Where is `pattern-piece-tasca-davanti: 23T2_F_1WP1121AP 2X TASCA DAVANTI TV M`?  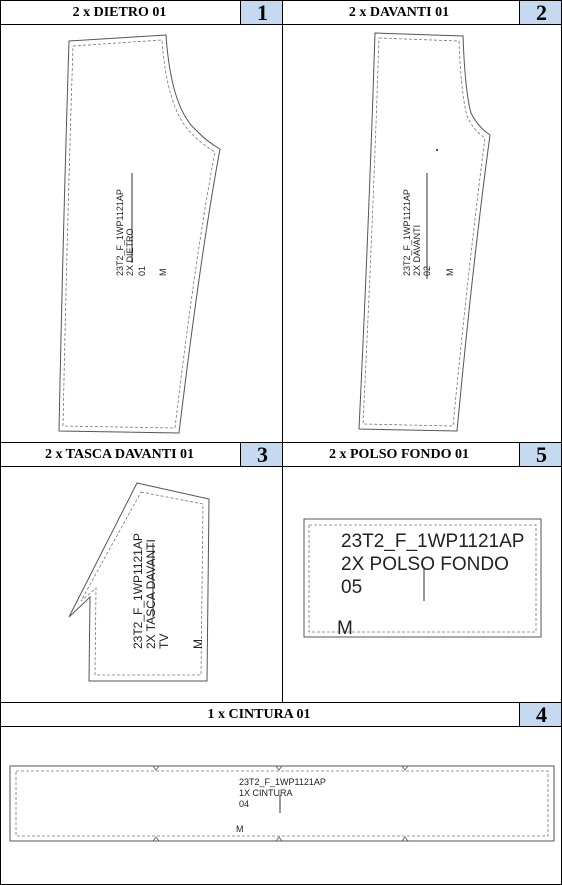
pattern-piece-tasca-davanti: 23T2_F_1WP1121AP 2X TASCA DAVANTI TV M is located at coordinates (139, 582).